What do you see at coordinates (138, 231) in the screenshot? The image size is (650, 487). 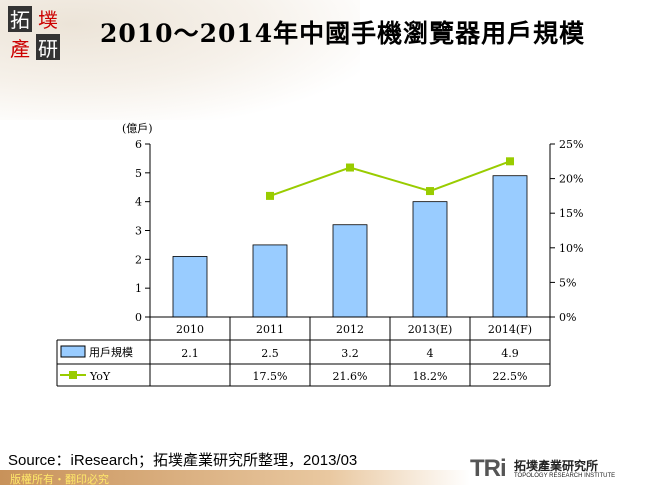 I see `y-tick-label: 3` at bounding box center [138, 231].